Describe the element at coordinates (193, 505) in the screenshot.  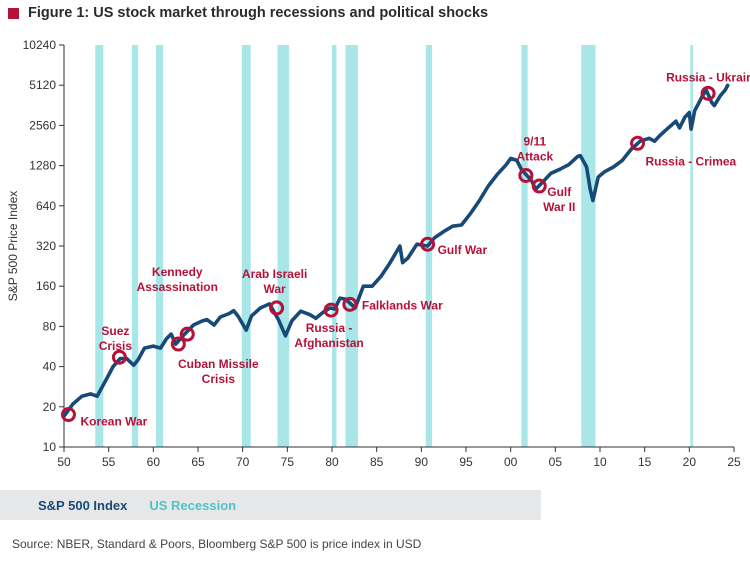
I see `legend-recession: US Recession` at that location.